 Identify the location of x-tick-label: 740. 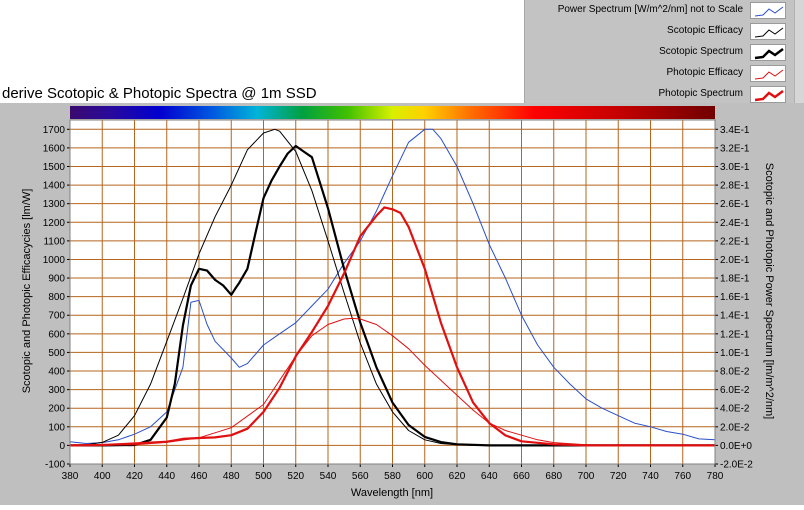
(650, 476).